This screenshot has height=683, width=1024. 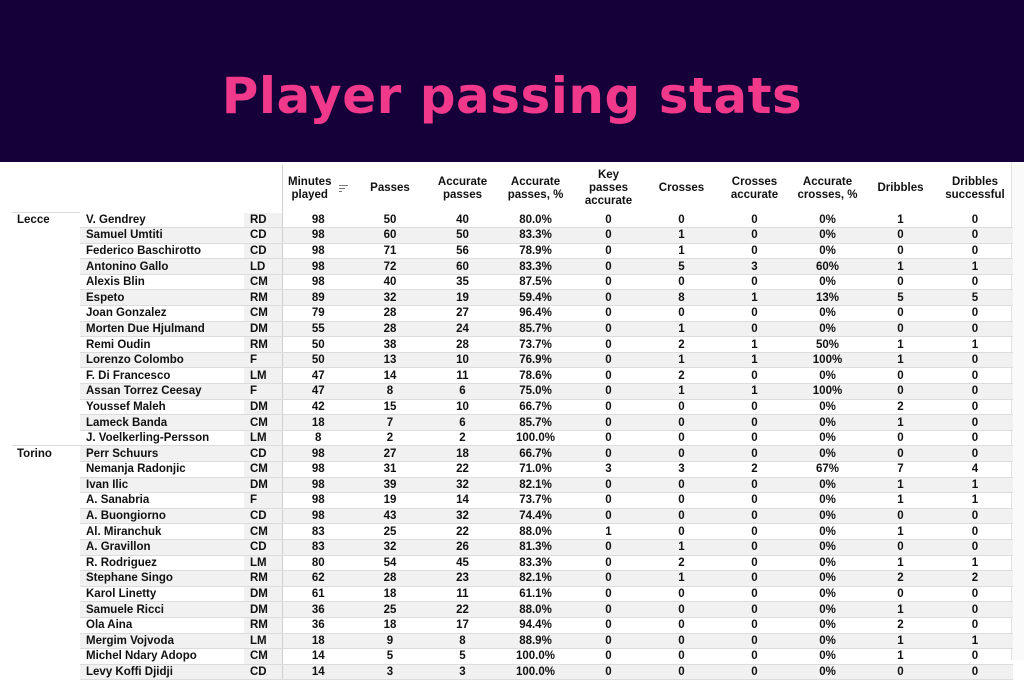 What do you see at coordinates (462, 516) in the screenshot?
I see `accurate-passes: 32` at bounding box center [462, 516].